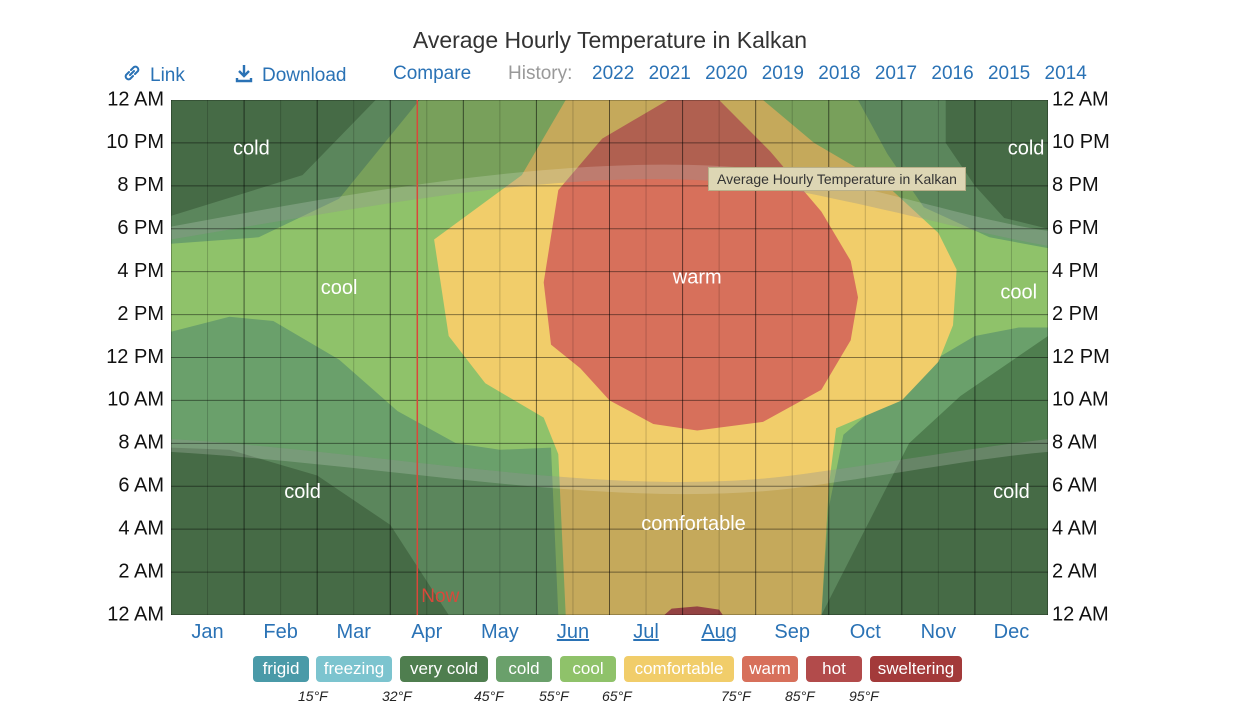 The width and height of the screenshot is (1240, 720). What do you see at coordinates (281, 669) in the screenshot?
I see `legend-frigid: frigid` at bounding box center [281, 669].